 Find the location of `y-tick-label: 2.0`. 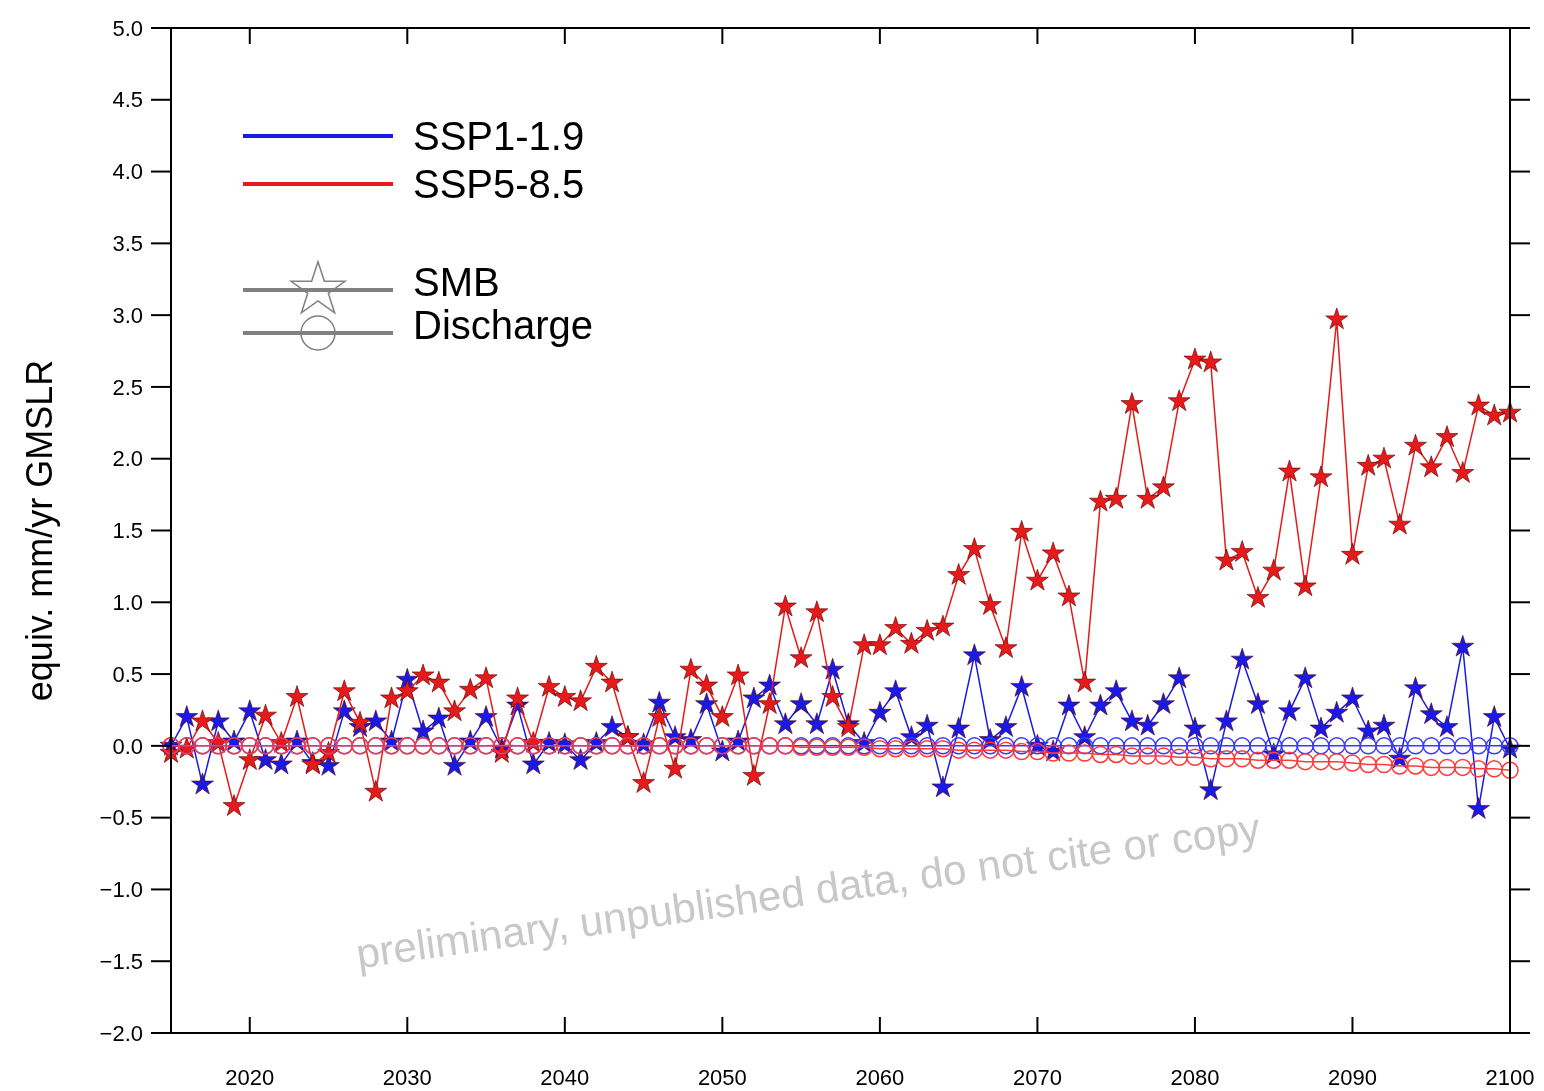

y-tick-label: 2.0 is located at coordinates (127, 459).